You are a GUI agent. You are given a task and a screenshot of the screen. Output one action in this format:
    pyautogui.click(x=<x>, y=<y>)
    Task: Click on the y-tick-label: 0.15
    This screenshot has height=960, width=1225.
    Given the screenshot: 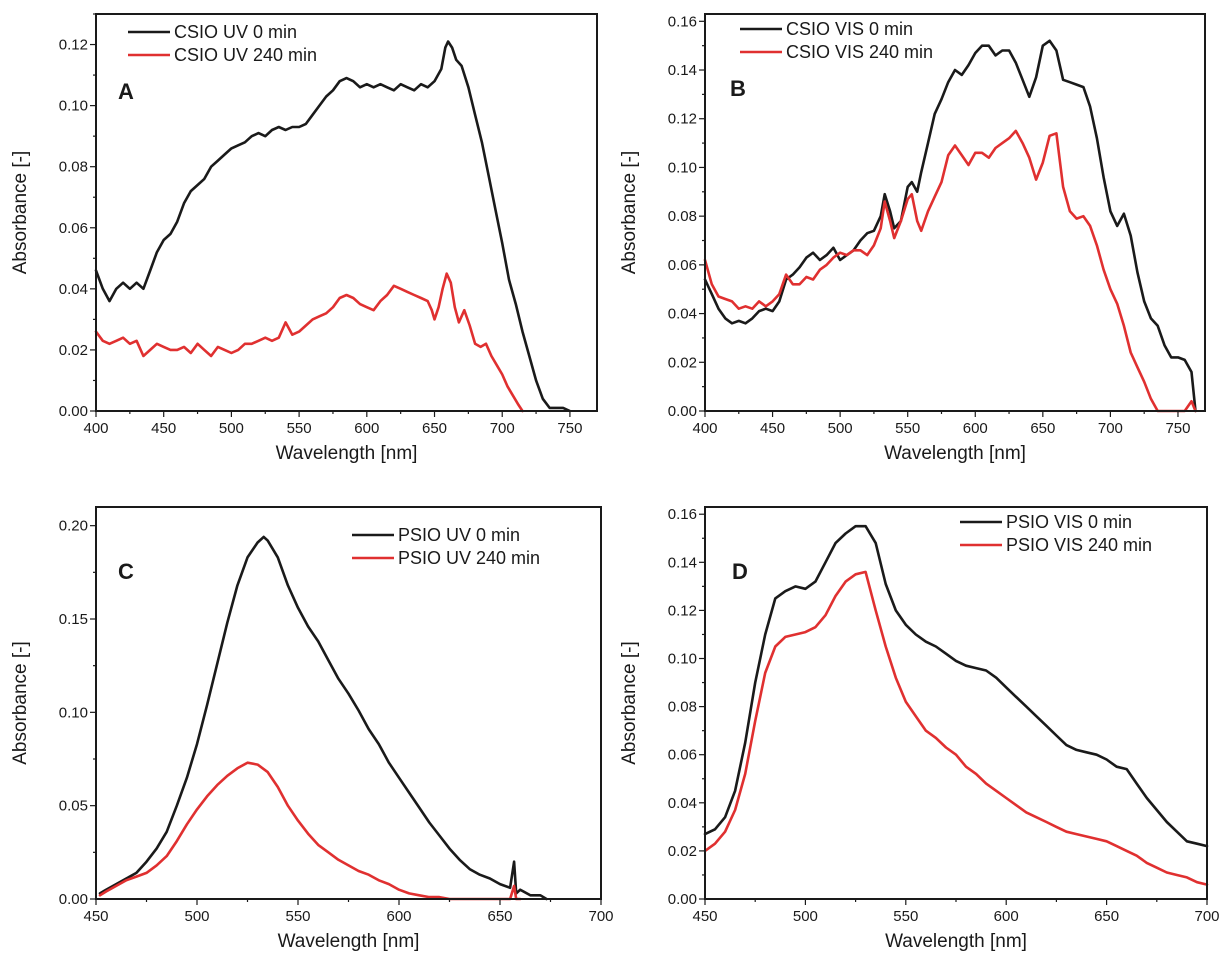 What is the action you would take?
    pyautogui.click(x=73, y=619)
    